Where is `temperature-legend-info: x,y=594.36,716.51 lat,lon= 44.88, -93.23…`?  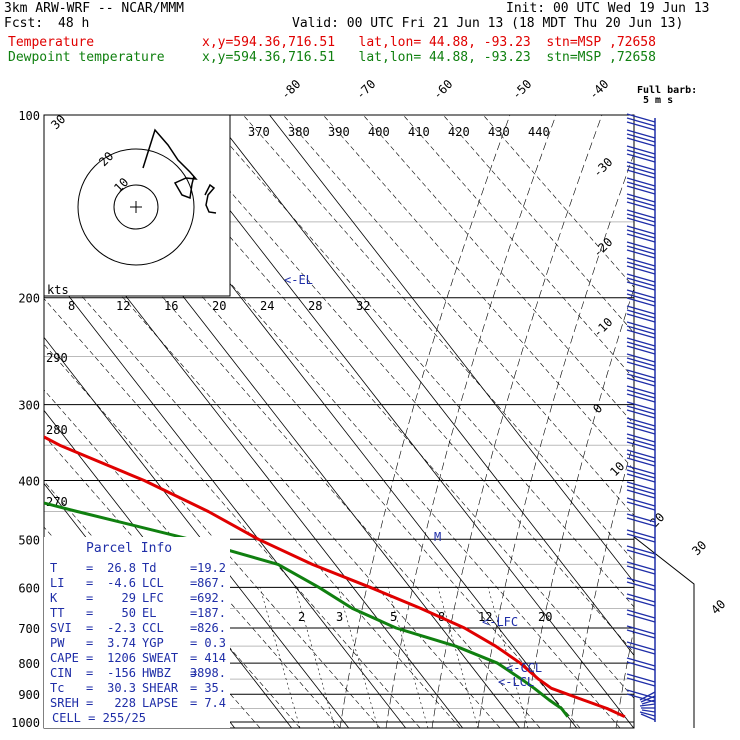 temperature-legend-info: x,y=594.36,716.51 lat,lon= 44.88, -93.23… is located at coordinates (429, 42).